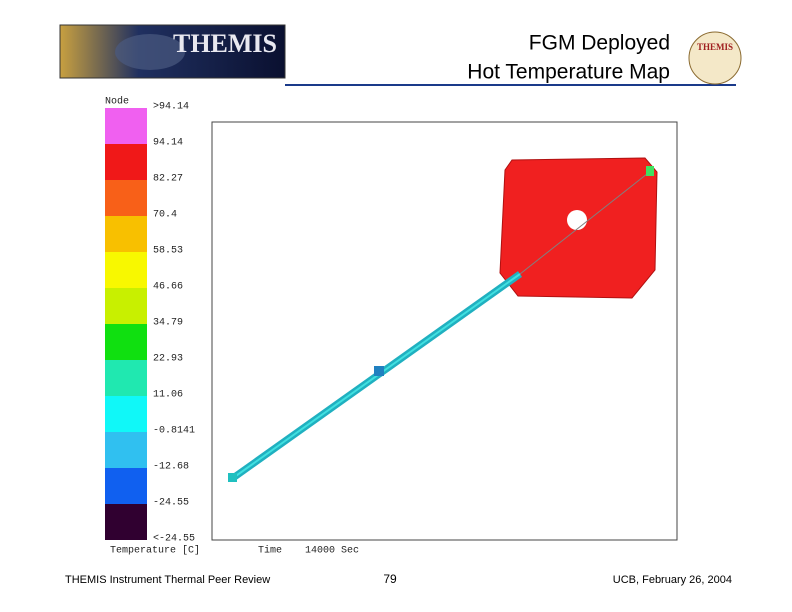  Describe the element at coordinates (167, 580) in the screenshot. I see `footer-left: THEMIS Instrument Thermal Peer Review` at that location.